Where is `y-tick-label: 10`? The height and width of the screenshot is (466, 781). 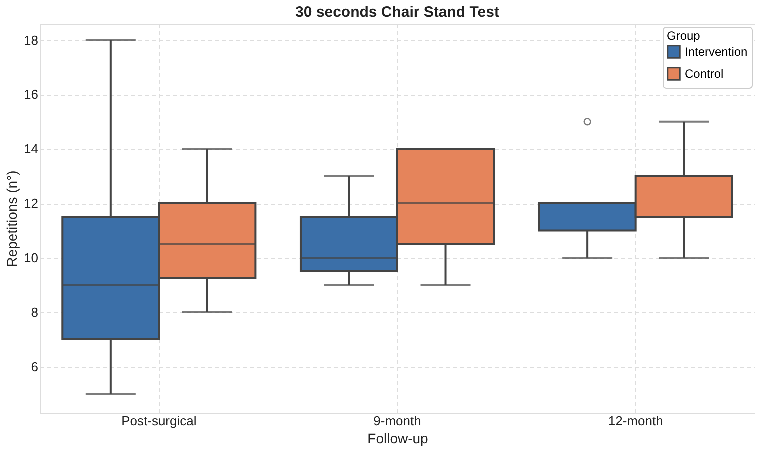
y-tick-label: 10 is located at coordinates (31, 258).